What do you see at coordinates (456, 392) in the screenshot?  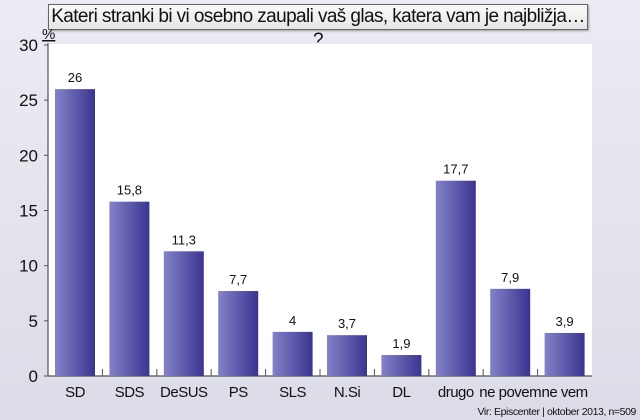 I see `x-tick-label: drugo` at bounding box center [456, 392].